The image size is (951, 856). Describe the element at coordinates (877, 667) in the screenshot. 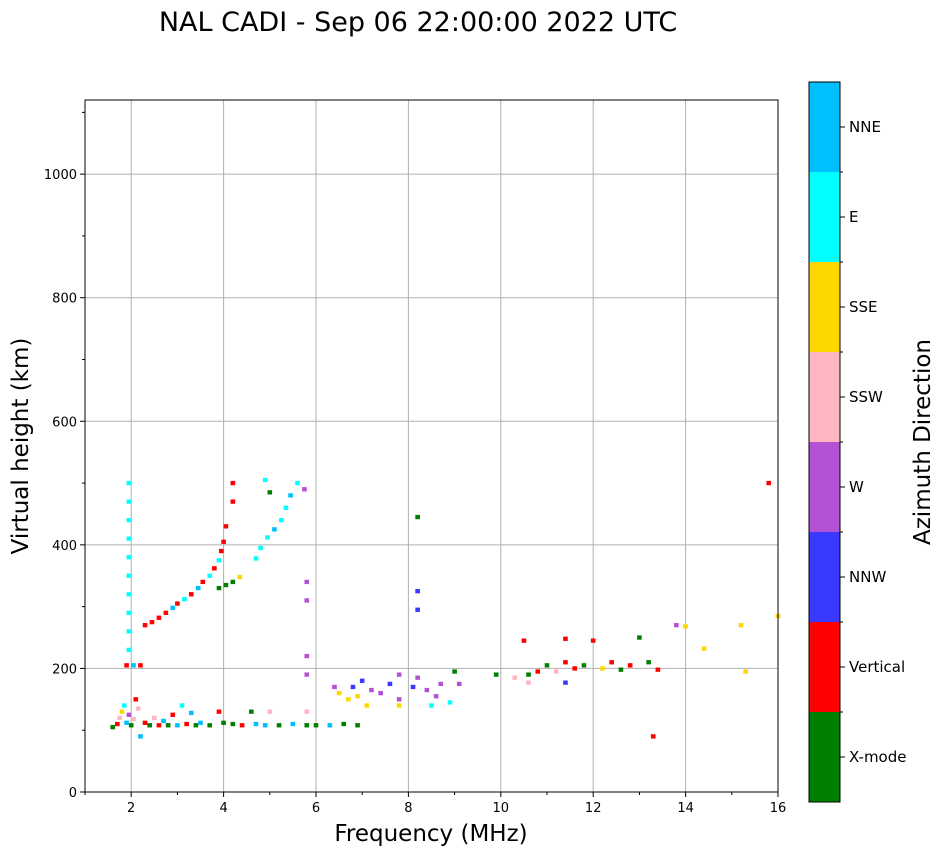

I see `colorbar-tick-label: Vertical` at that location.